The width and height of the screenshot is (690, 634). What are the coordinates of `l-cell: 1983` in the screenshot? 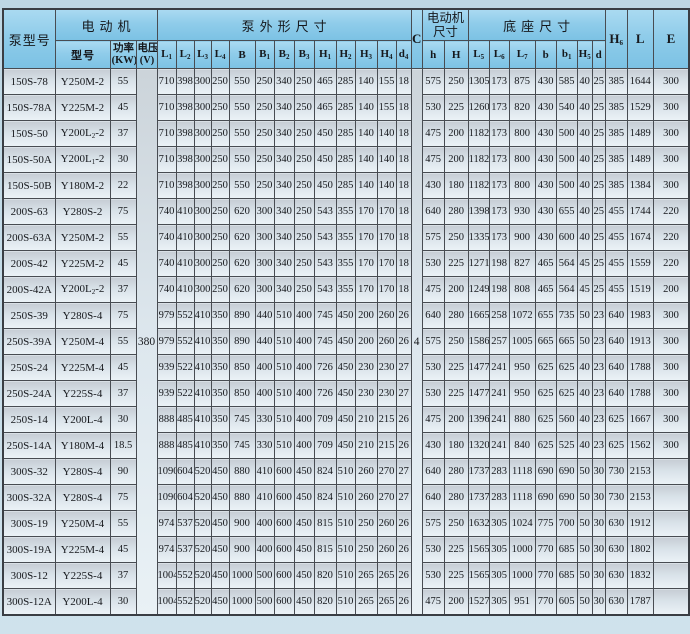 It's located at (640, 315).